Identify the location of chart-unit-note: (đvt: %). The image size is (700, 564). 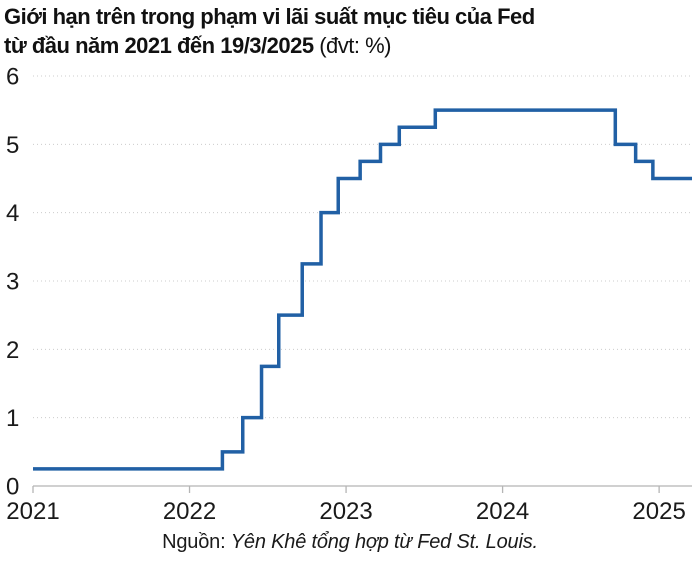
(355, 45).